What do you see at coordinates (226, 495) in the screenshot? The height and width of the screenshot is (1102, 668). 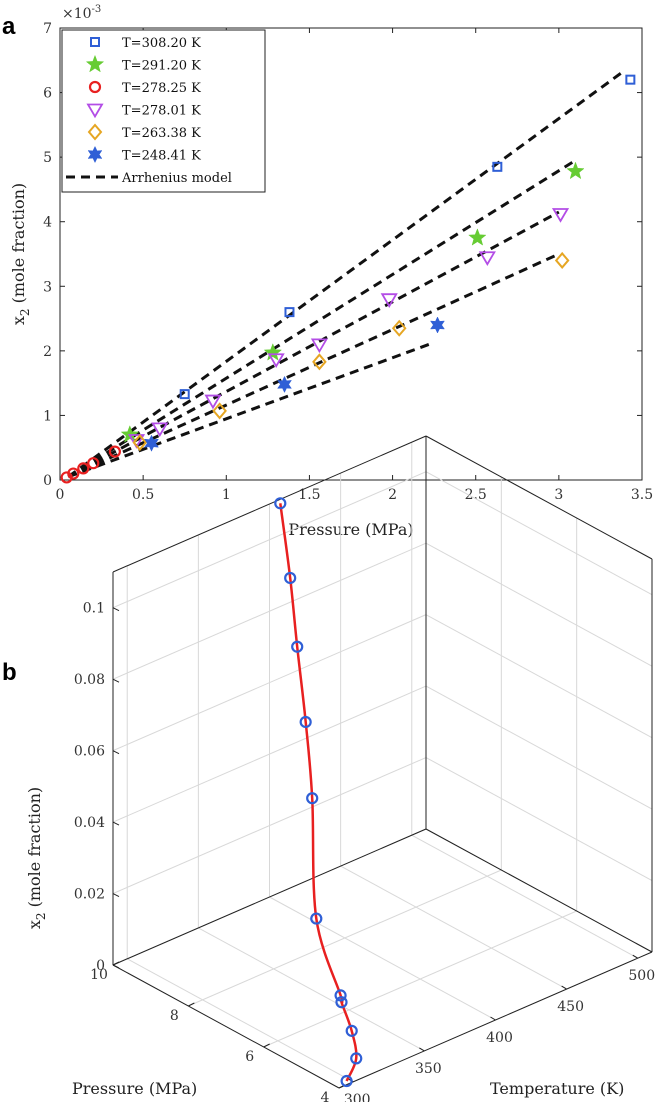 I see `x-tick-label: 1` at bounding box center [226, 495].